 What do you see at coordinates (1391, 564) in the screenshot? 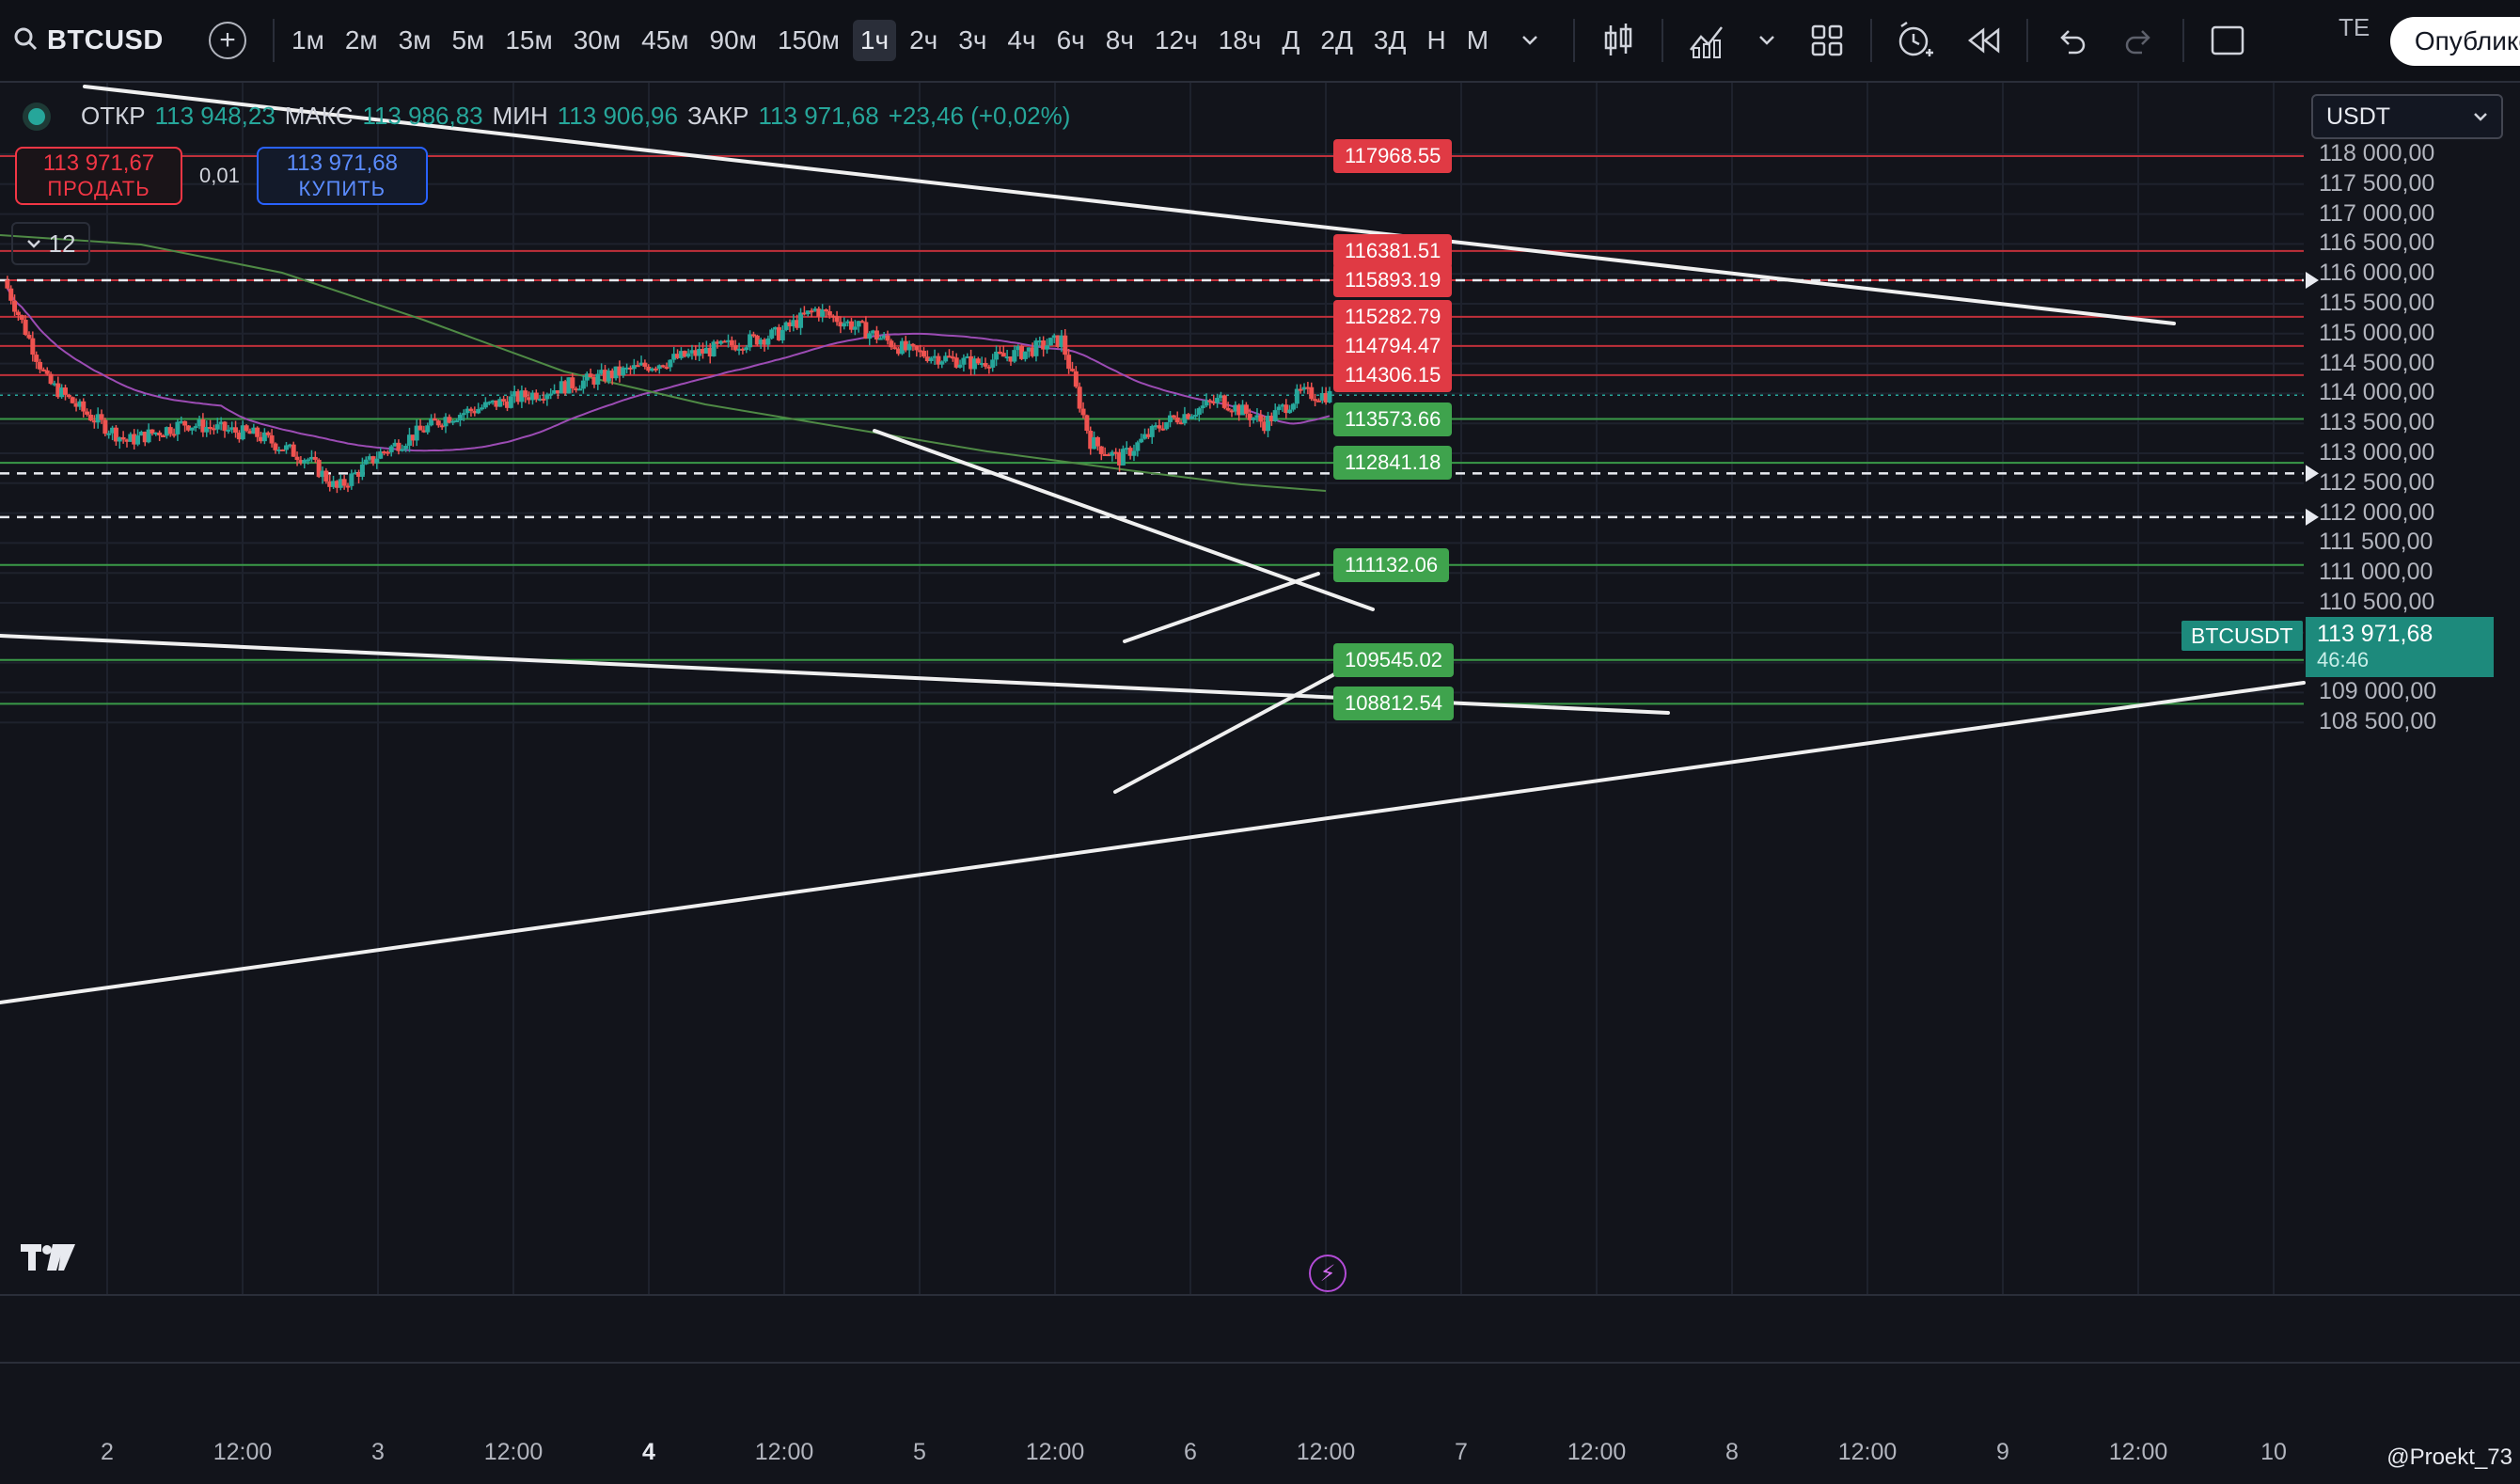
I see `level-tag-8: 111132.06` at bounding box center [1391, 564].